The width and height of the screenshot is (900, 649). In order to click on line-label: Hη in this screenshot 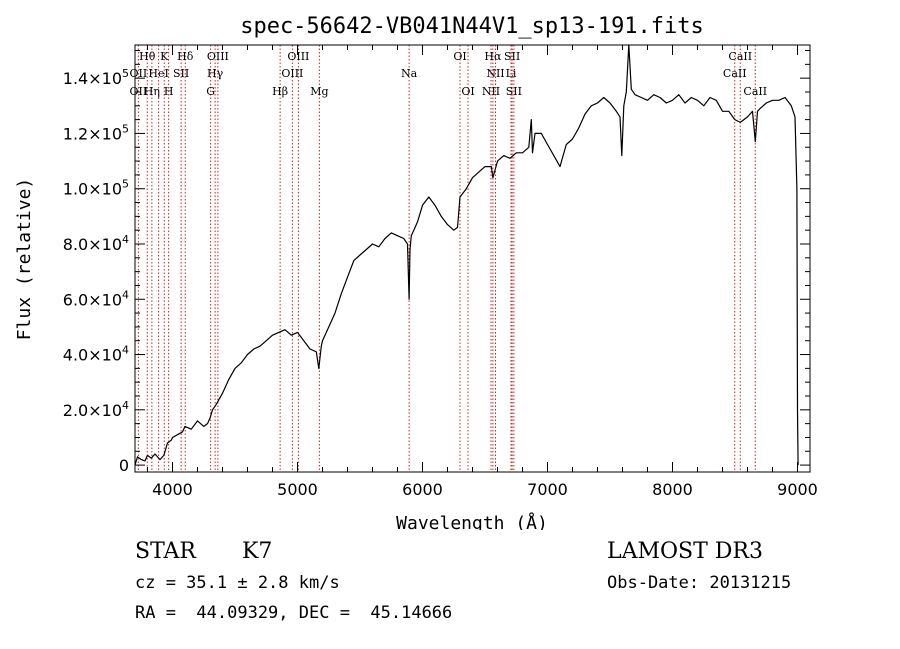, I will do `click(152, 91)`.